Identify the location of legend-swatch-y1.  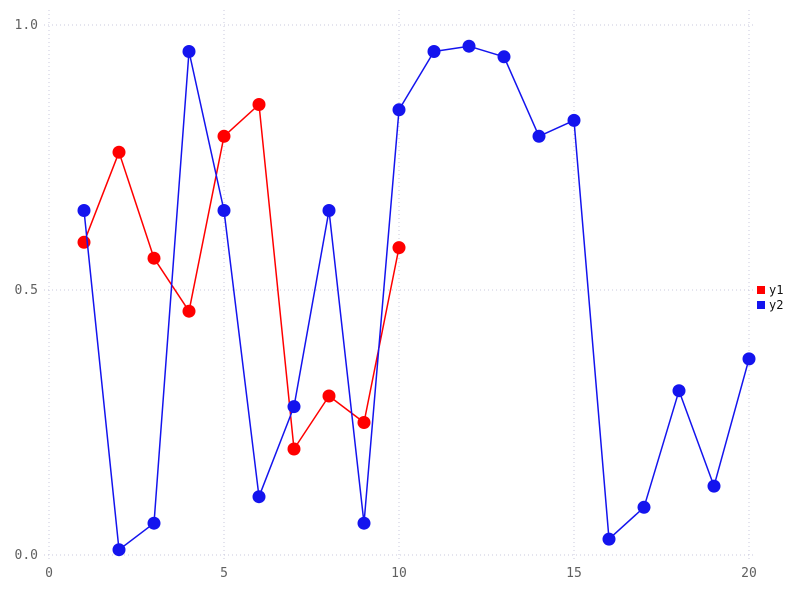
(761, 290).